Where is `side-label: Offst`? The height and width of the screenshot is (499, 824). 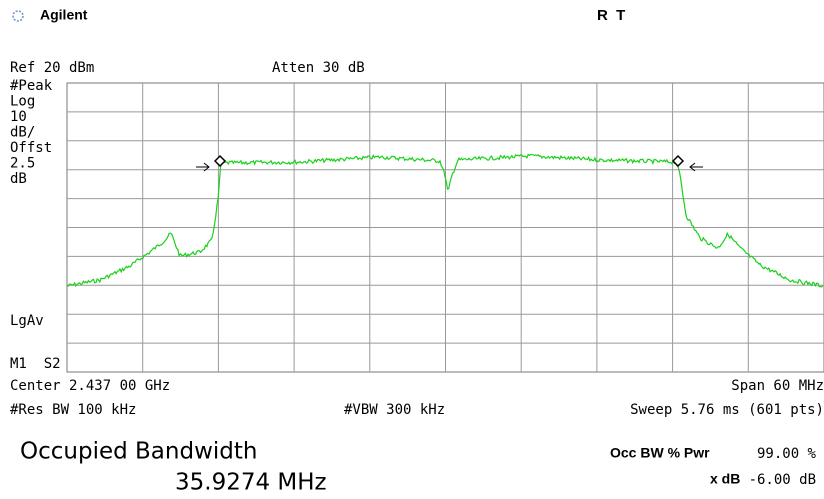
side-label: Offst is located at coordinates (31, 148).